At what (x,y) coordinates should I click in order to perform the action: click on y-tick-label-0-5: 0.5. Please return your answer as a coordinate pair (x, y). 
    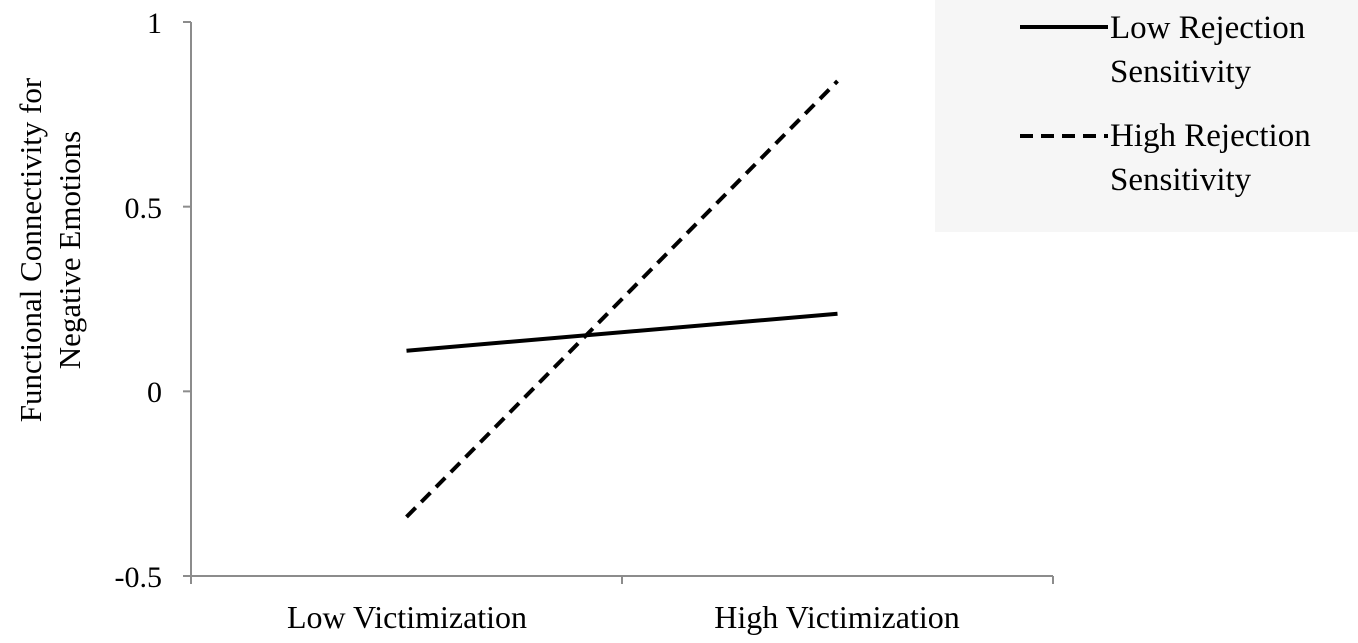
    Looking at the image, I should click on (144, 208).